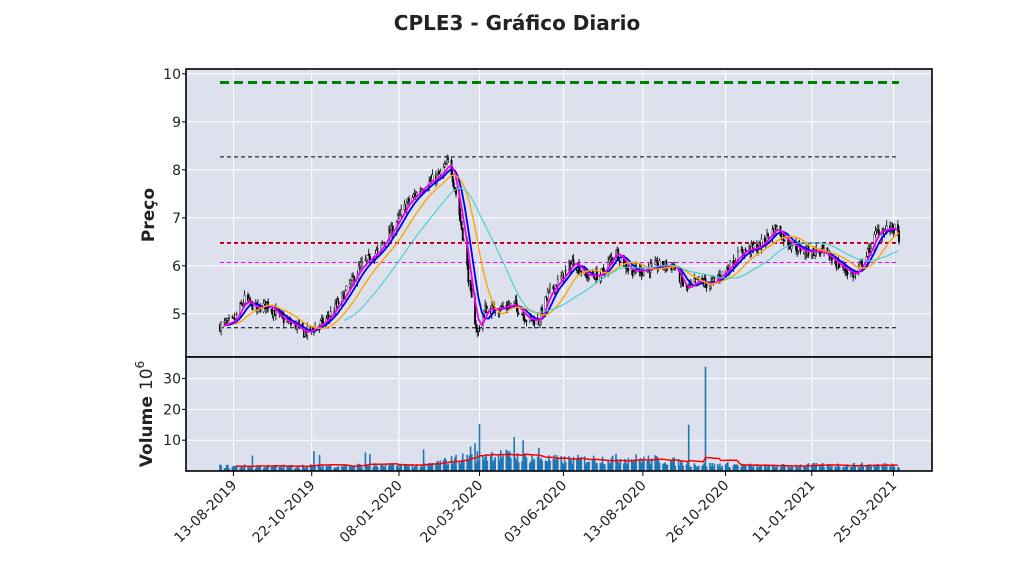 This screenshot has height=579, width=1035. I want to click on volume-y-tick-label: 20, so click(172, 410).